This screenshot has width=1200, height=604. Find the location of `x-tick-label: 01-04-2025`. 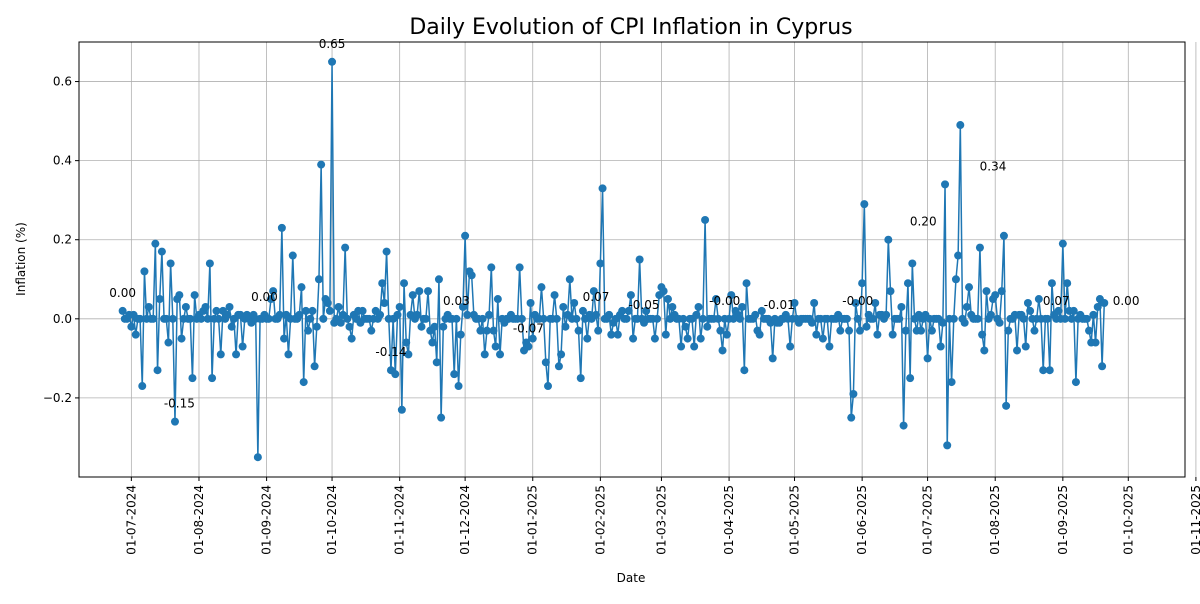

x-tick-label: 01-04-2025 is located at coordinates (729, 520).